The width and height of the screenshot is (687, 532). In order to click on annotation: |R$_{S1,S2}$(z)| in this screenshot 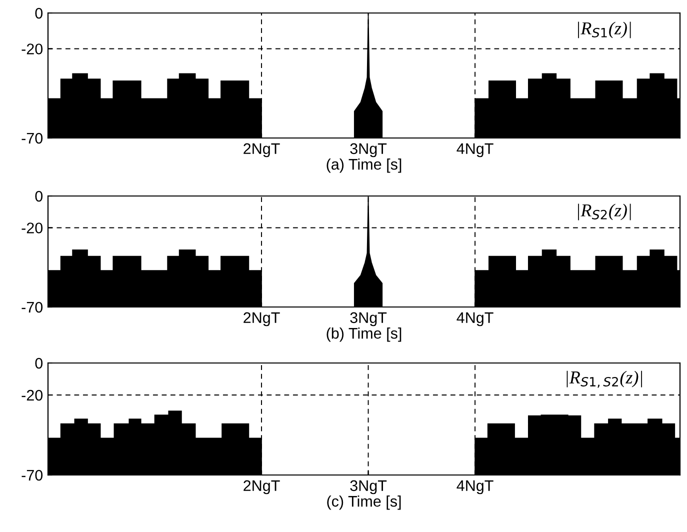, I will do `click(604, 379)`.